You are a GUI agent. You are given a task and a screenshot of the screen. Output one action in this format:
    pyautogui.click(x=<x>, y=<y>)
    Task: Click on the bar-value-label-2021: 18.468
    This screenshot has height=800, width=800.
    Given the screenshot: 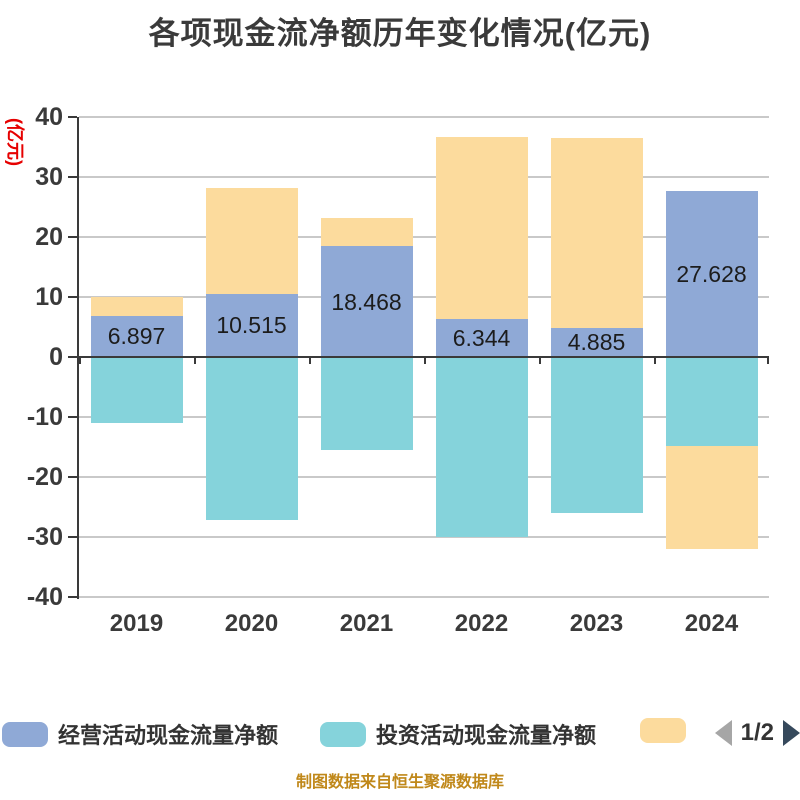 What is the action you would take?
    pyautogui.click(x=366, y=301)
    